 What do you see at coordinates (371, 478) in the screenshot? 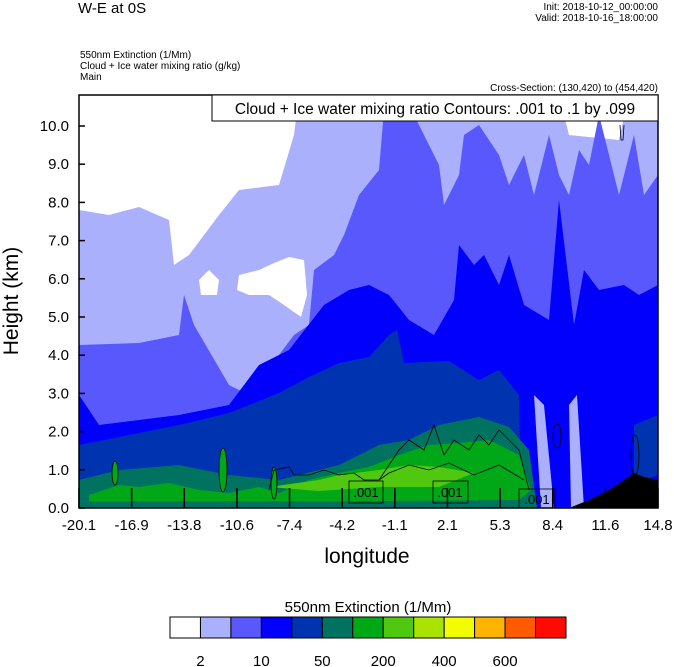
I see `layer-lime` at bounding box center [371, 478].